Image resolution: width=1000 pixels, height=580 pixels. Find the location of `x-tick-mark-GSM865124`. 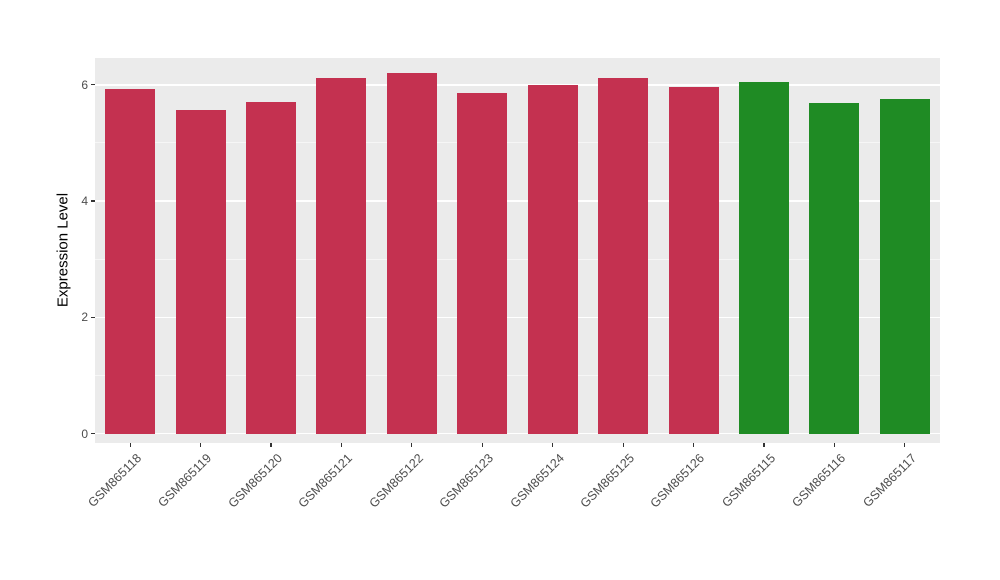

x-tick-mark-GSM865124 is located at coordinates (553, 445).